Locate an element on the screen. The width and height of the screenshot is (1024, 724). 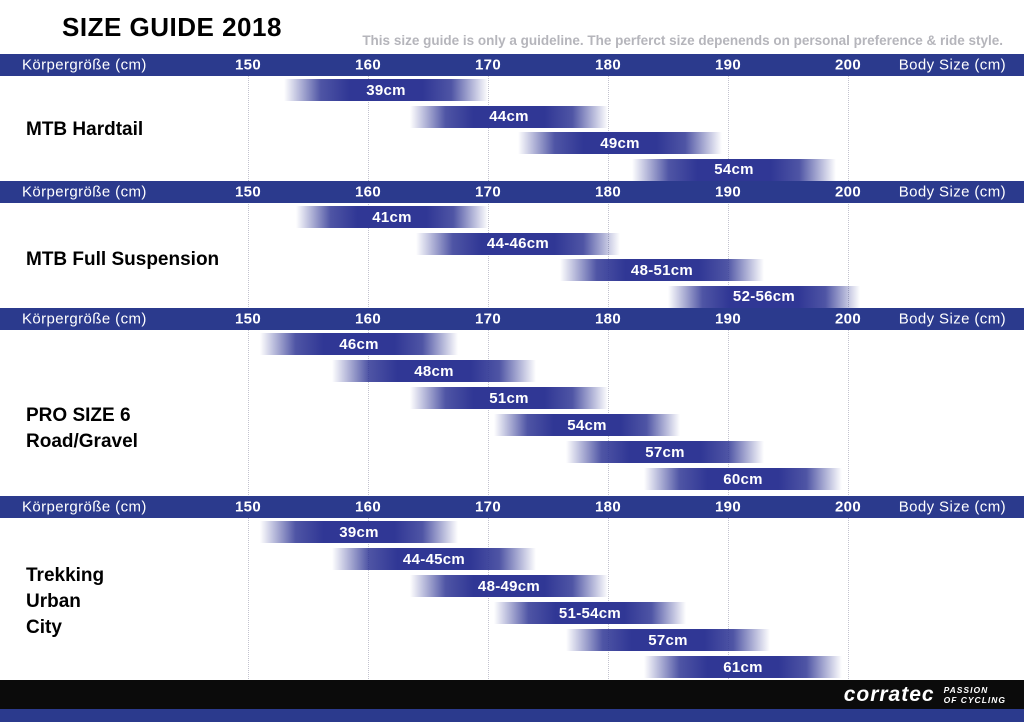
tagline-line-2: OF CYCLING is located at coordinates (974, 699).